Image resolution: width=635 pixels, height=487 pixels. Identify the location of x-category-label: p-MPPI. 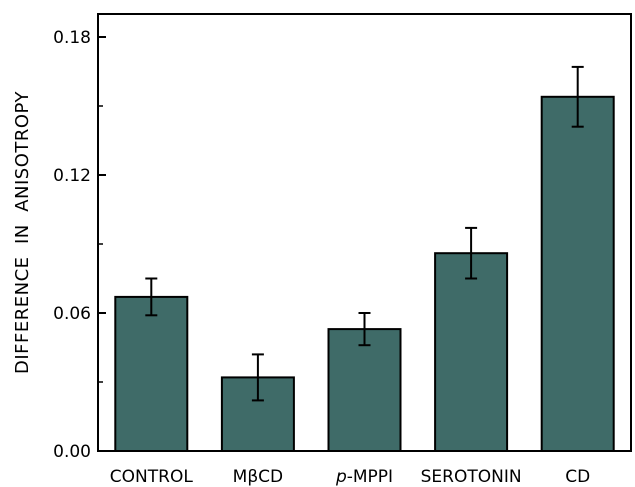
(364, 477).